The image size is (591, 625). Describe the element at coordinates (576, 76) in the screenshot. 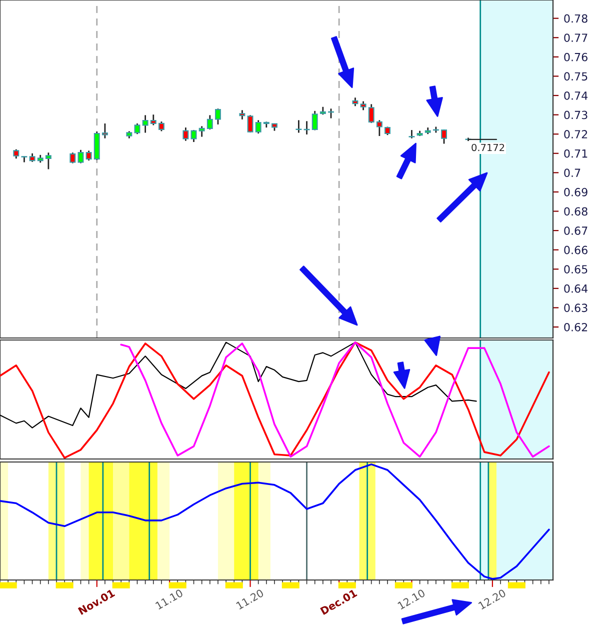

I see `y-tick-label: 0.75` at that location.